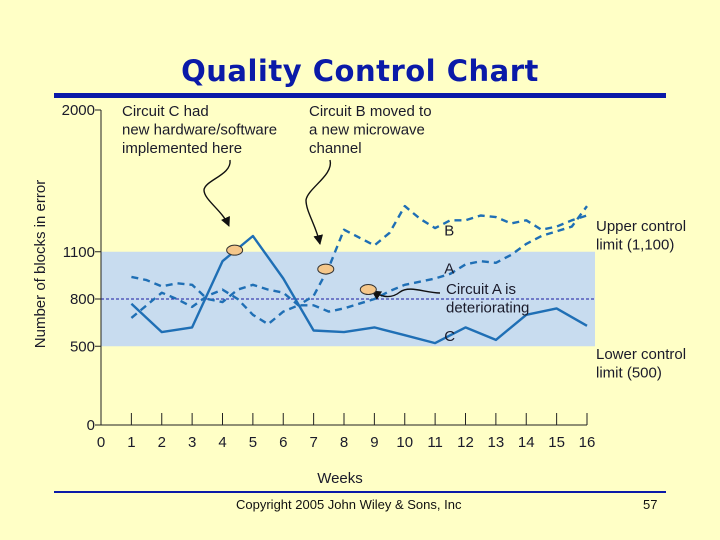  What do you see at coordinates (487, 308) in the screenshot?
I see `annotation-text: deteriorating` at bounding box center [487, 308].